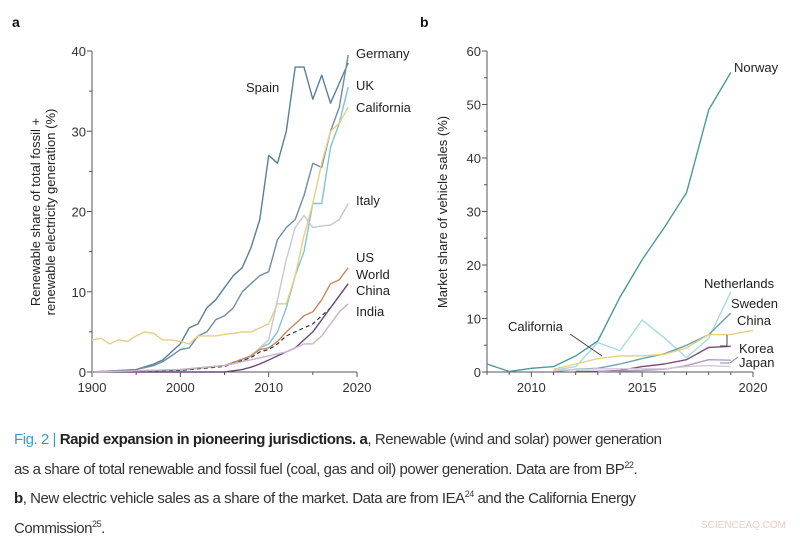 The image size is (800, 537). I want to click on series-line-japan, so click(642, 368).